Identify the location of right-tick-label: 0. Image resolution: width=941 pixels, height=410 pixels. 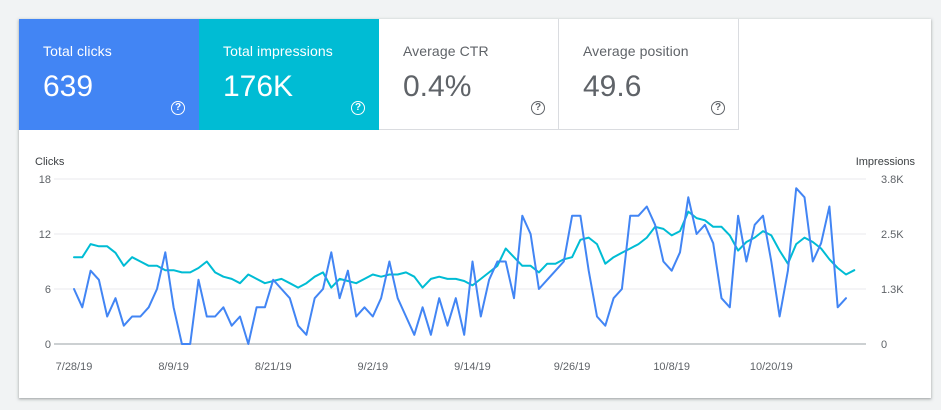
(884, 345).